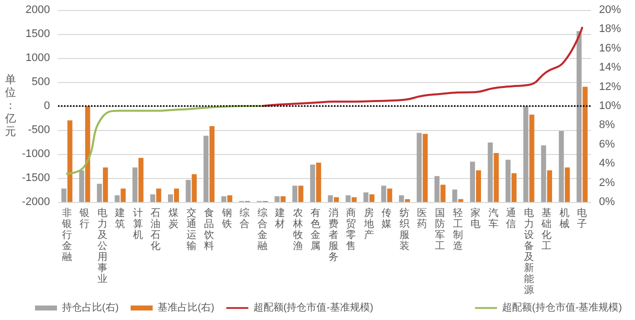 This screenshot has height=320, width=635. What do you see at coordinates (607, 182) in the screenshot?
I see `y2-tick-label: 2%` at bounding box center [607, 182].